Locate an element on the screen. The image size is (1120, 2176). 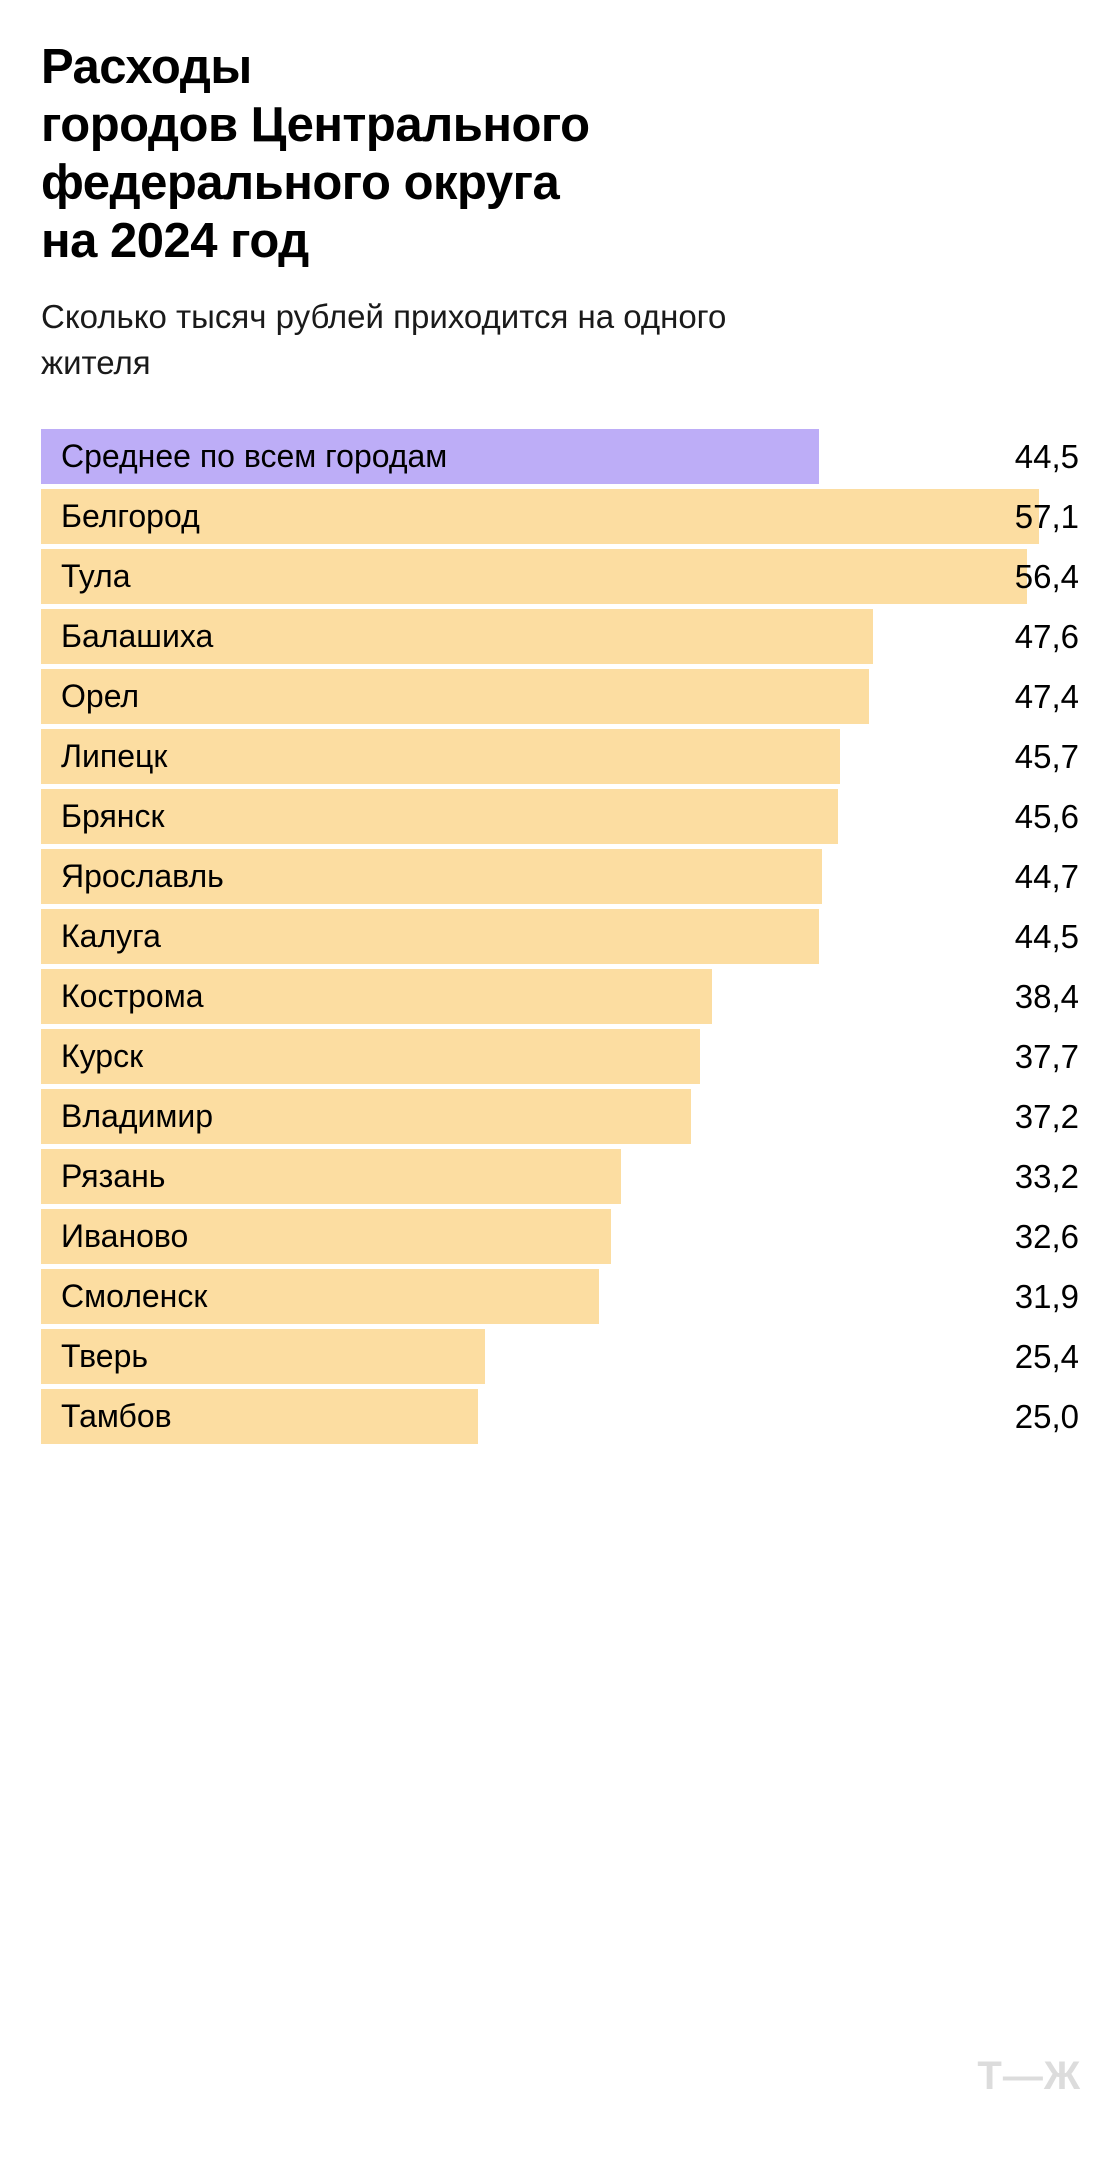
bar-track: Липецк 45,7 is located at coordinates (560, 756).